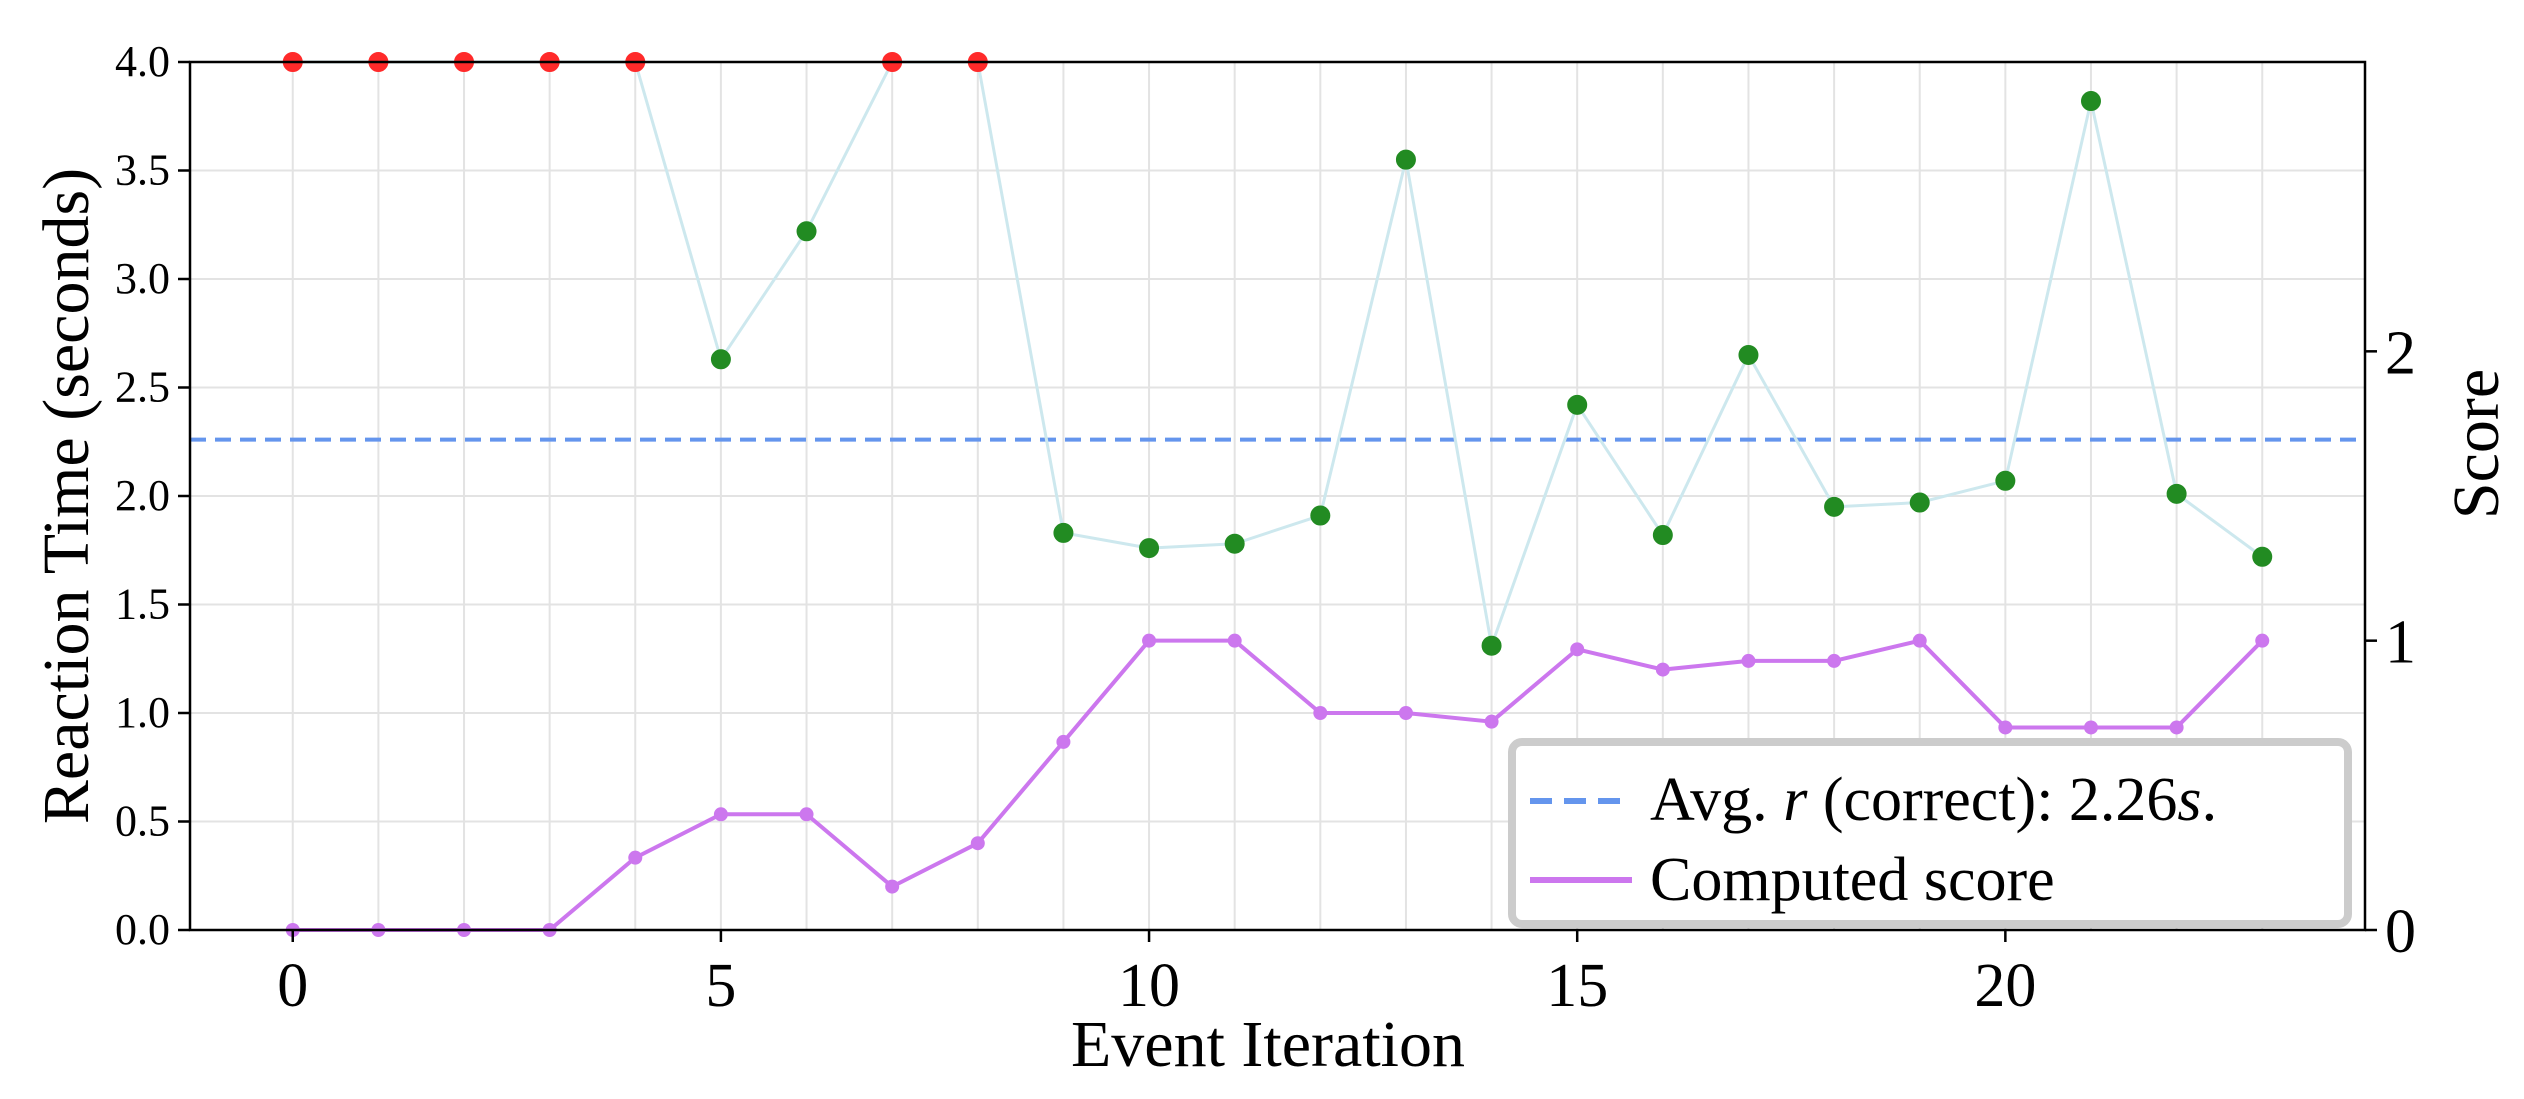 This screenshot has height=1099, width=2524. Describe the element at coordinates (2476, 444) in the screenshot. I see `y2-axis-label: Score` at that location.